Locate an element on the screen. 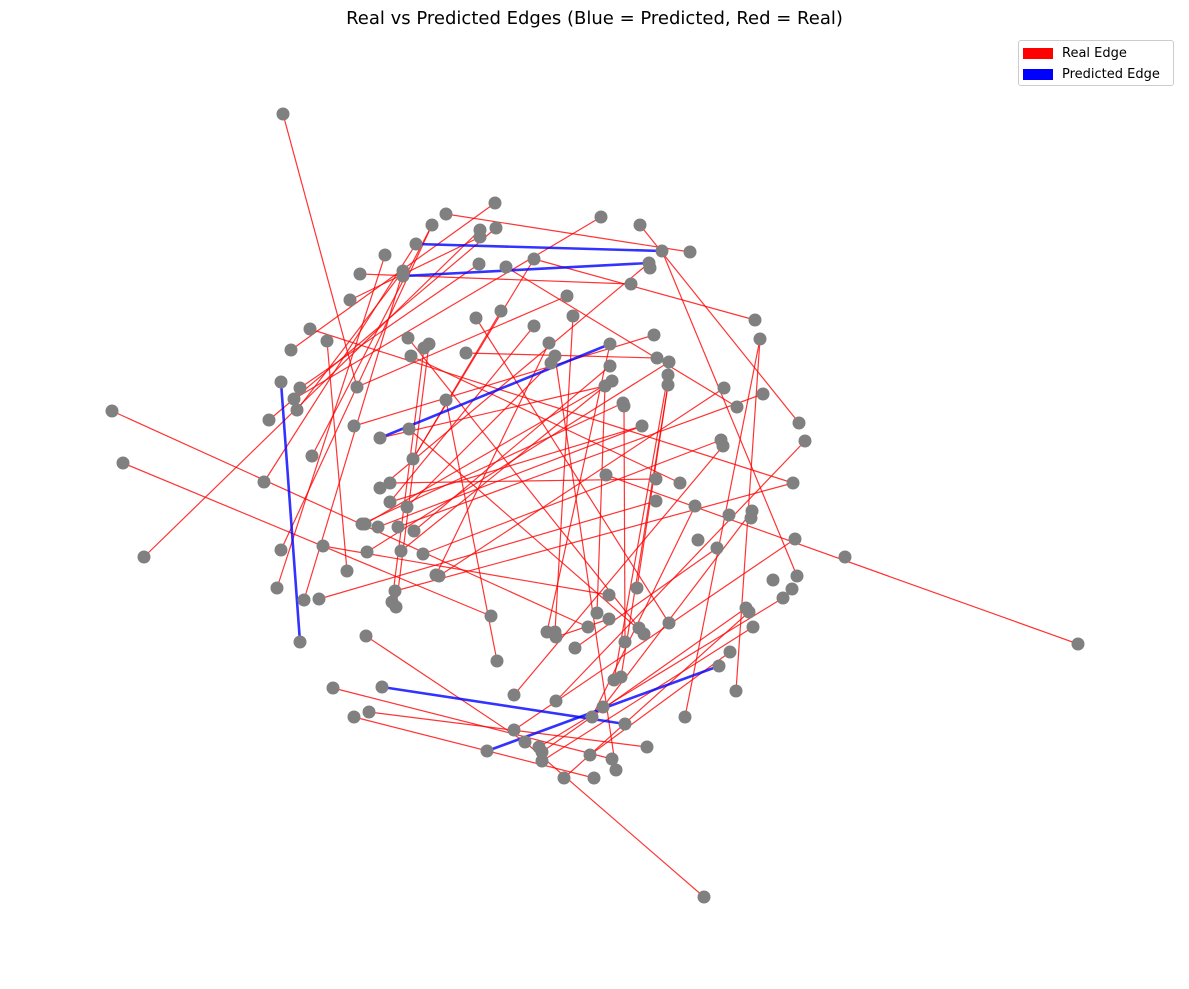 The image size is (1189, 989). legend-item-real: Real Edge is located at coordinates (1075, 53).